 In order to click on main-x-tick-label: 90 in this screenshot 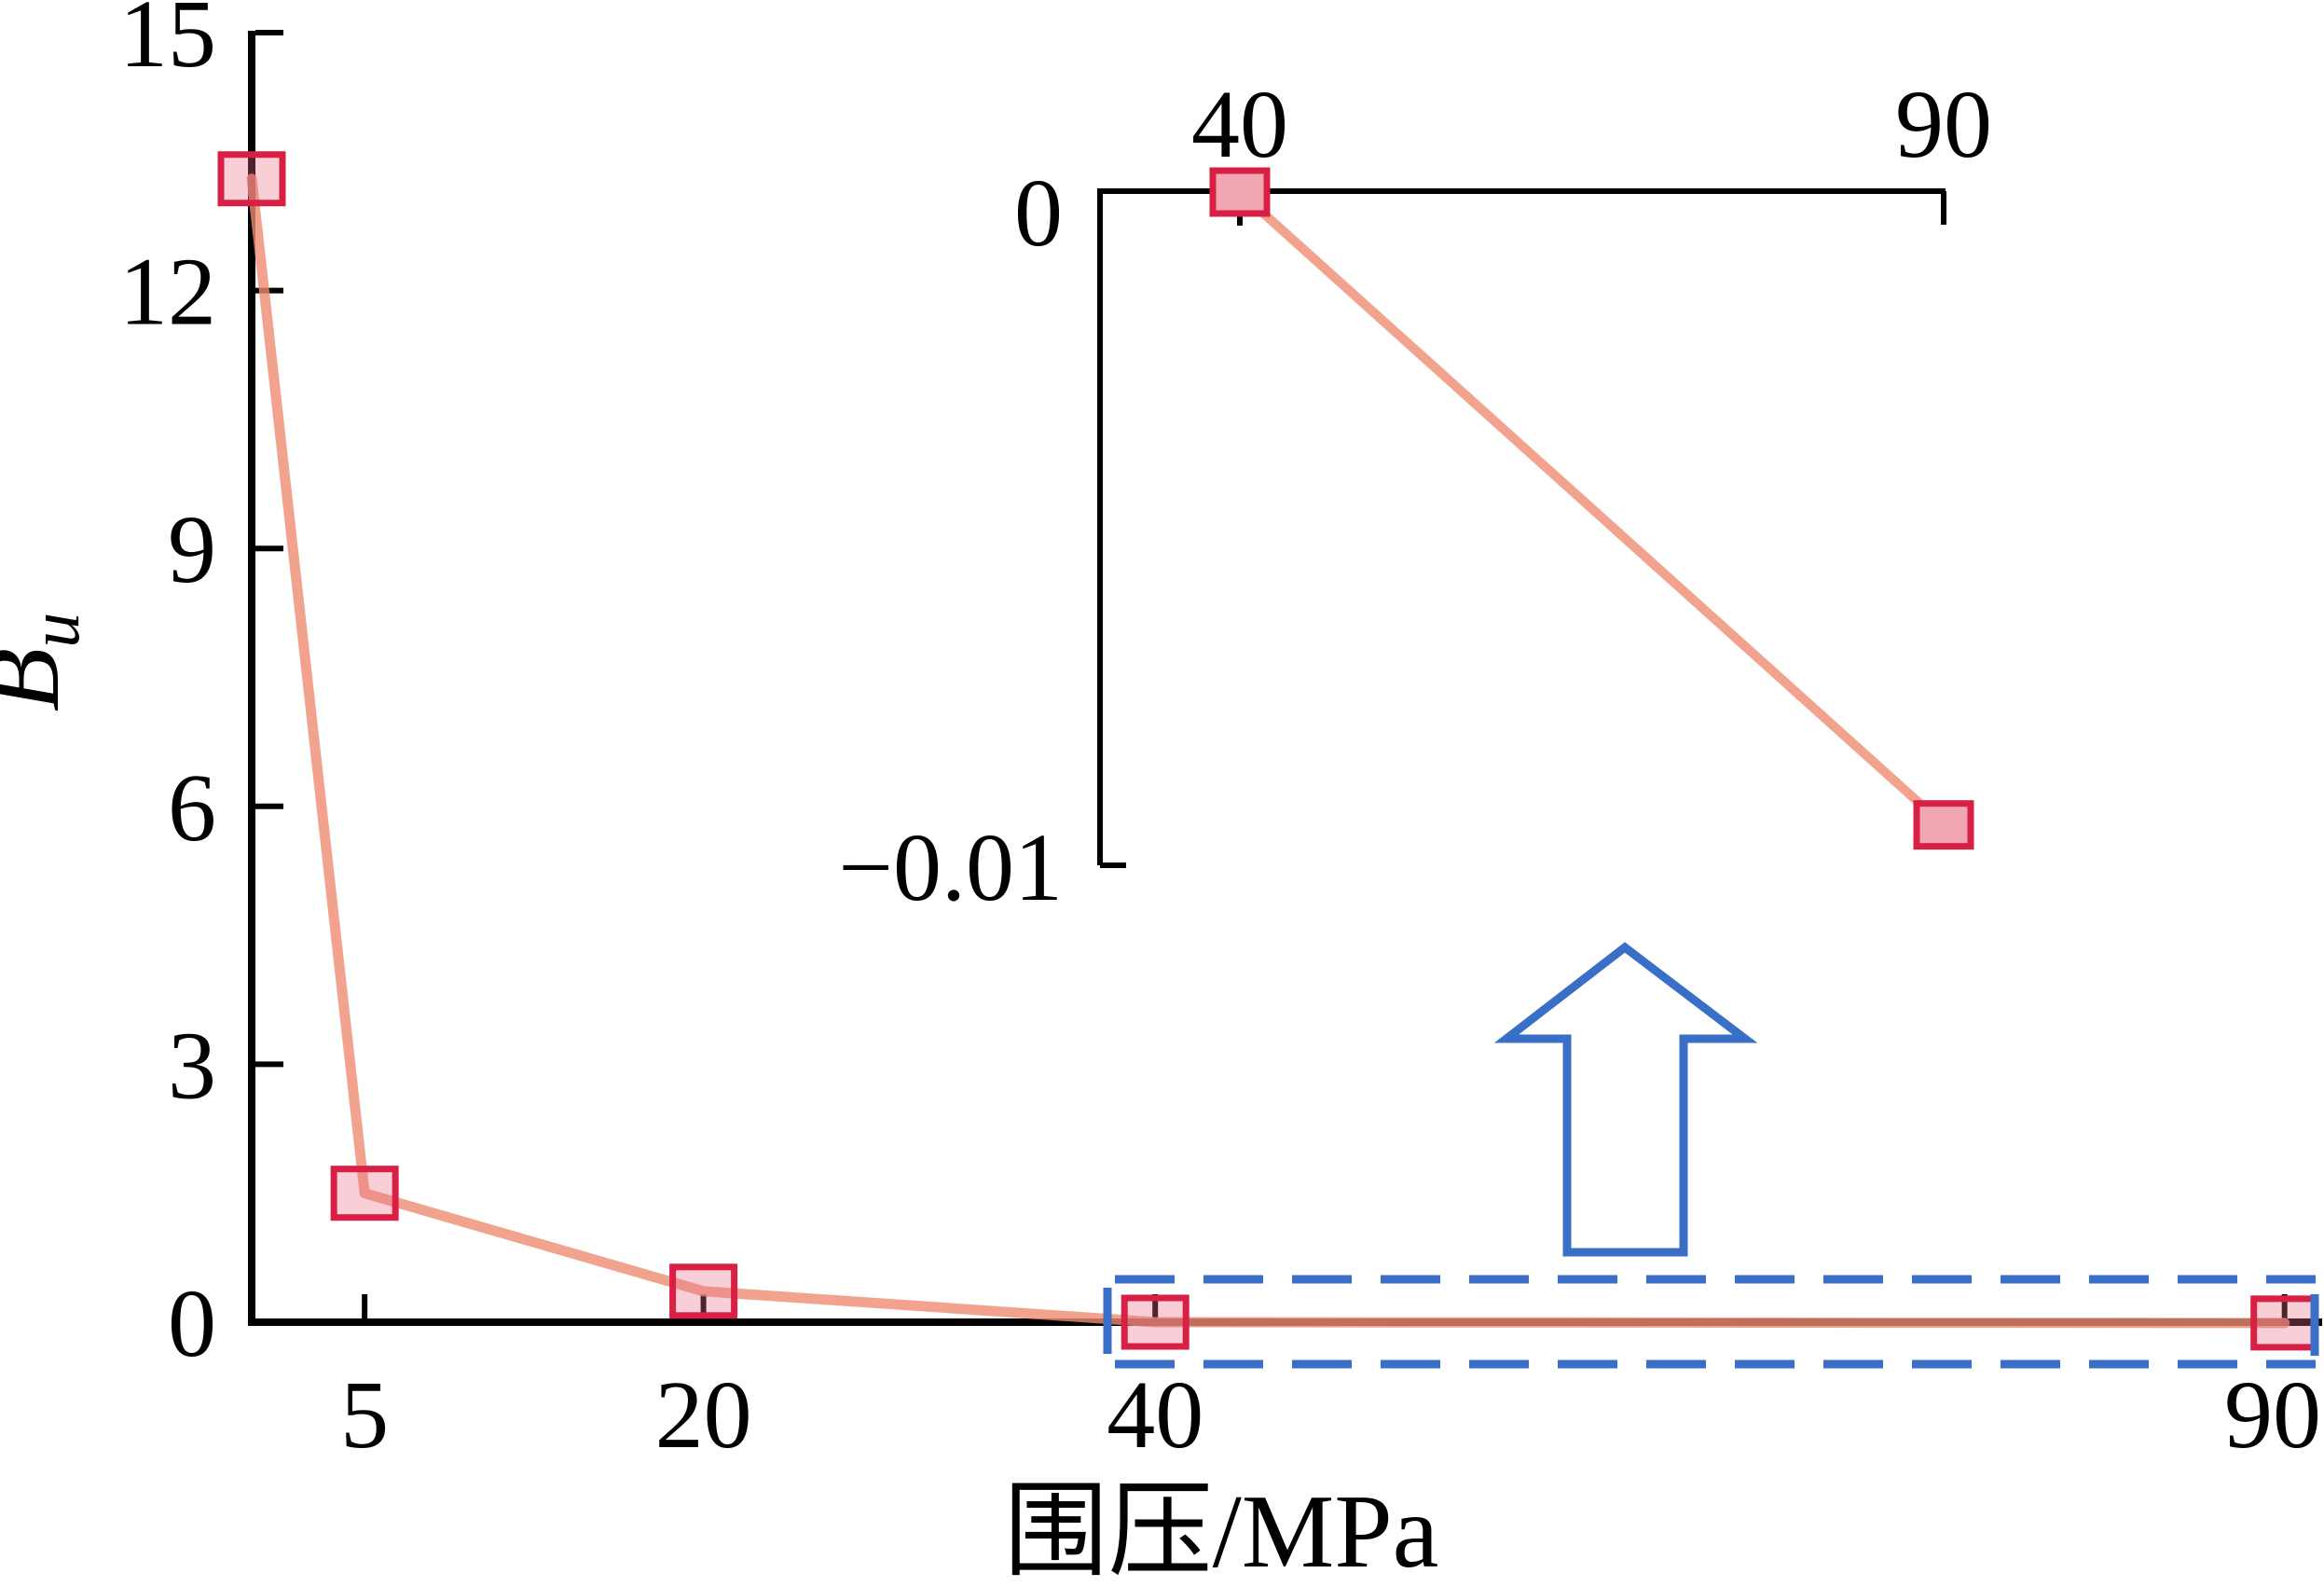, I will do `click(2272, 1415)`.